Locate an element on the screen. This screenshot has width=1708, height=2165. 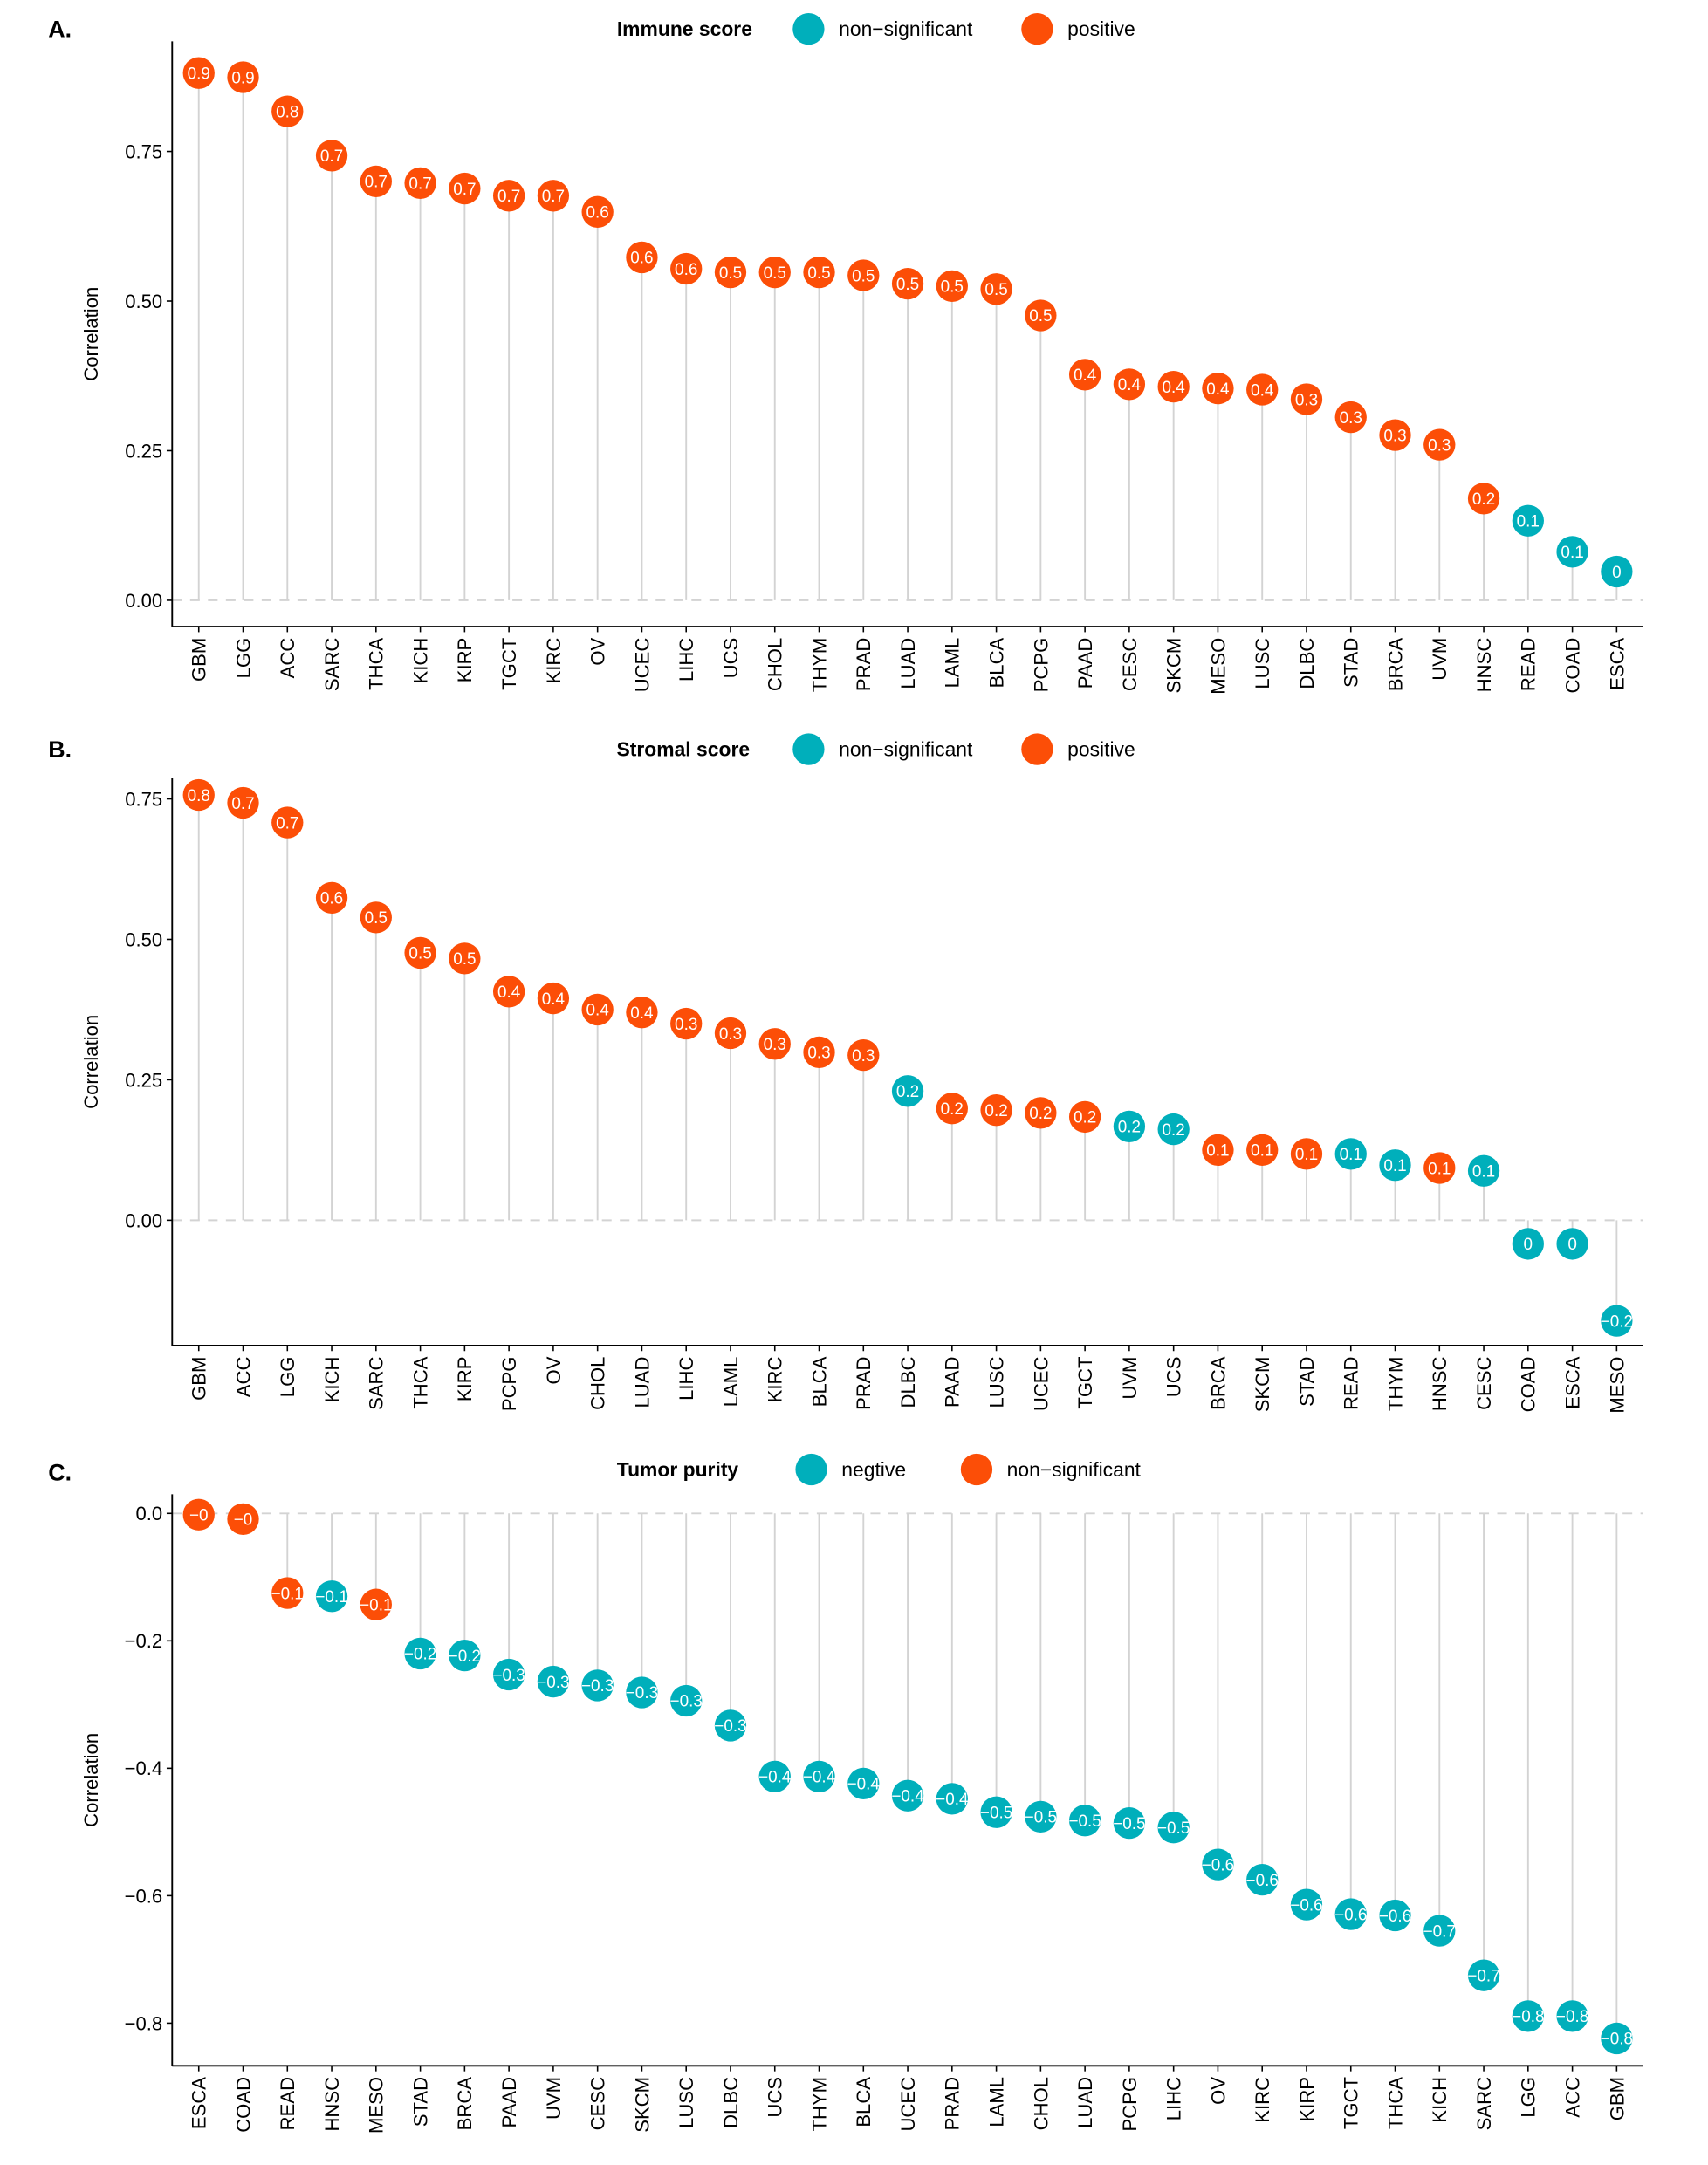
point-lgg is located at coordinates (287, 822).